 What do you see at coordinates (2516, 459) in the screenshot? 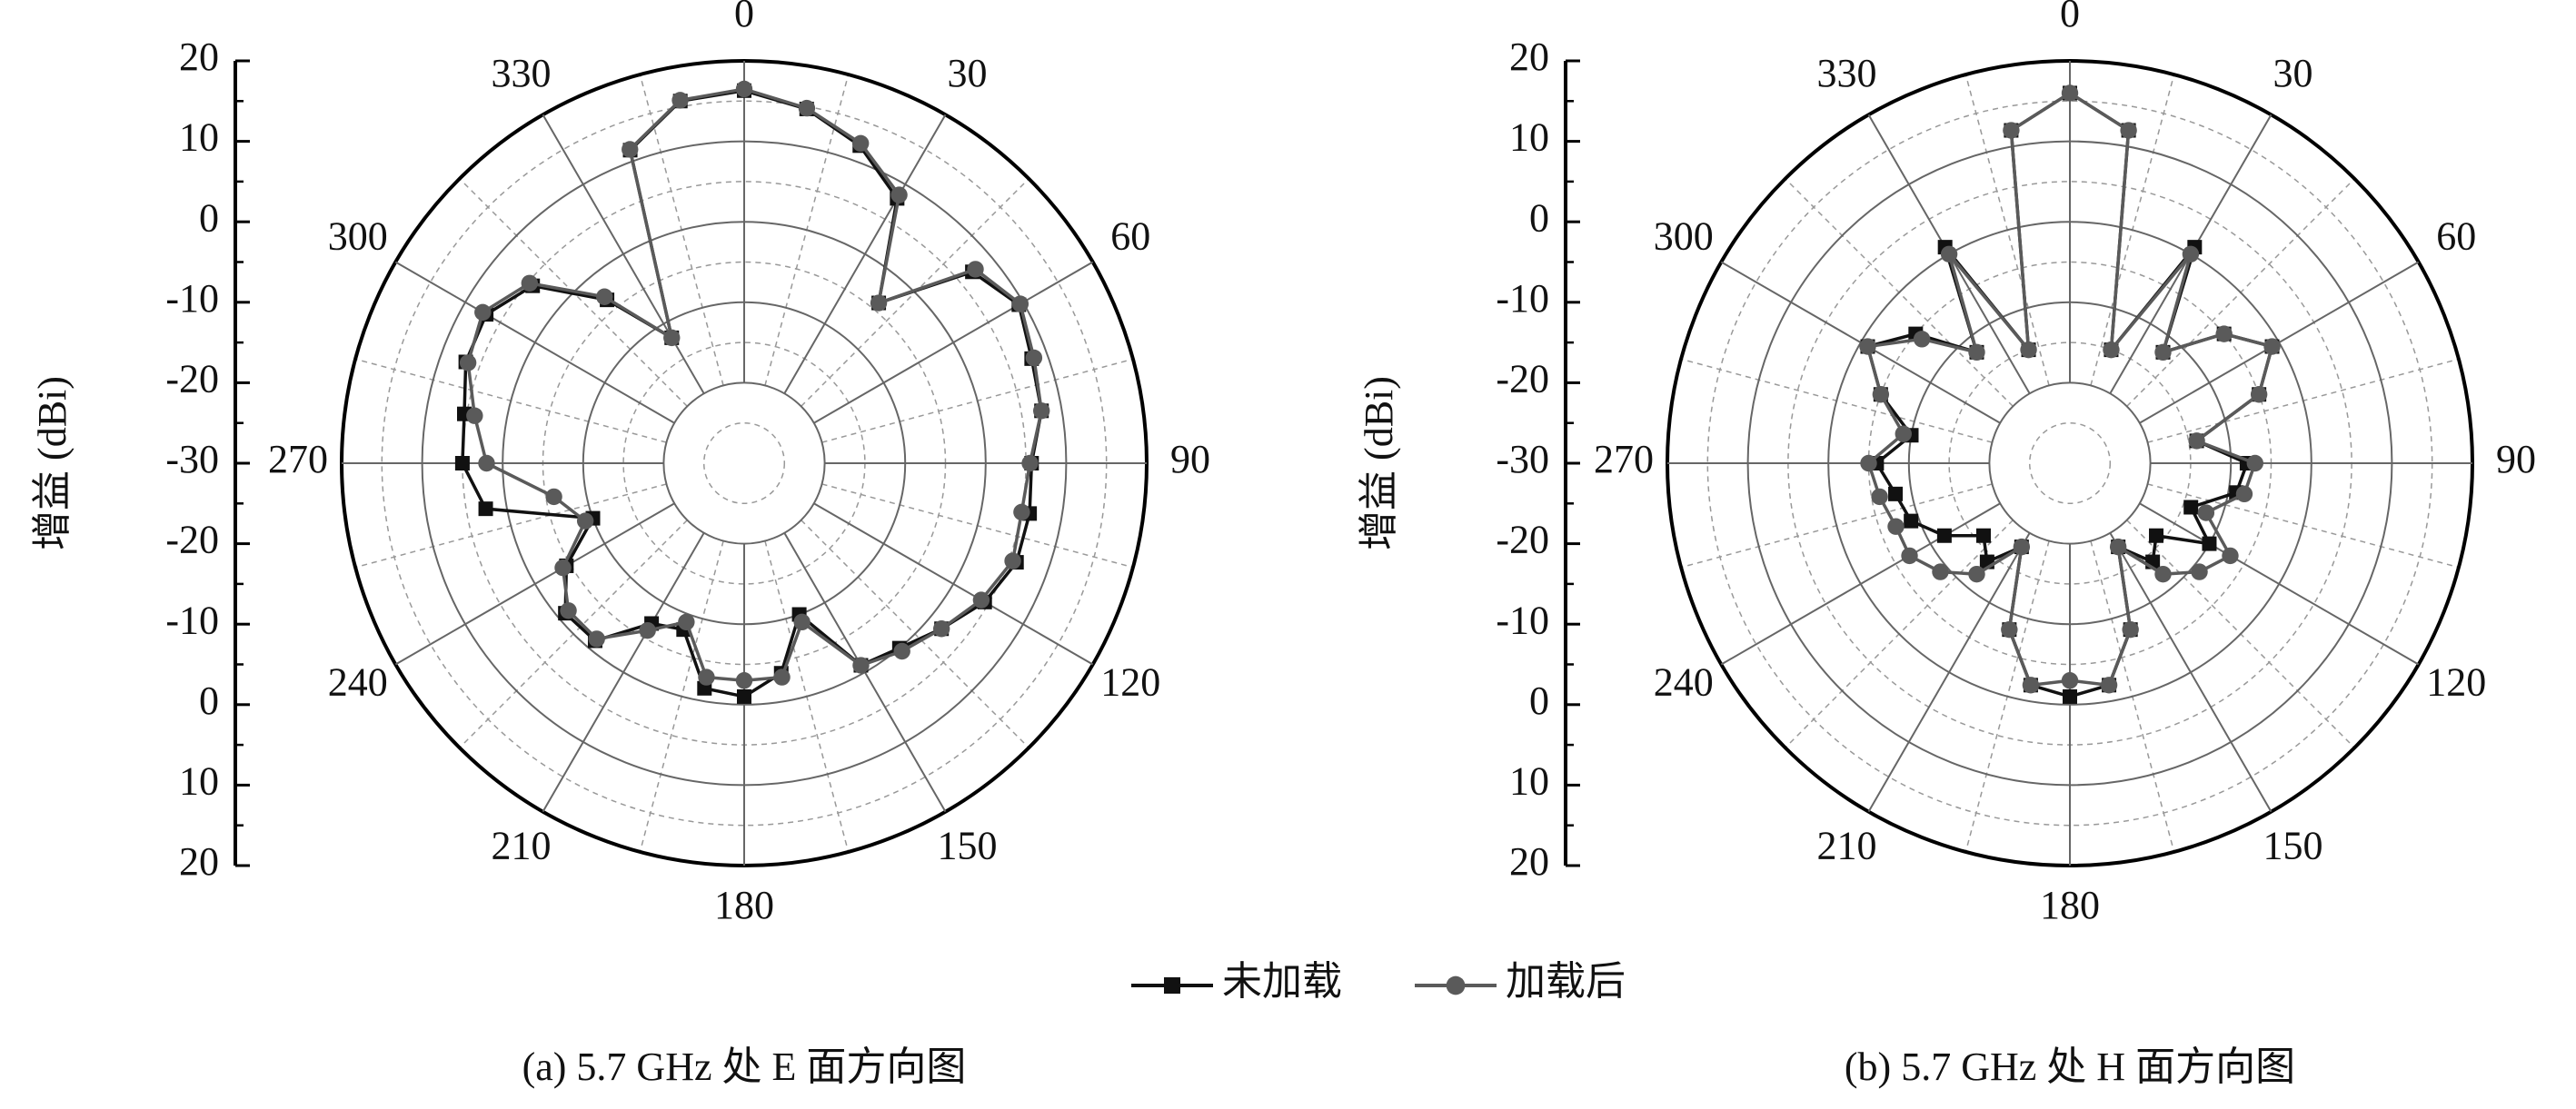
I see `angle-label: 90` at bounding box center [2516, 459].